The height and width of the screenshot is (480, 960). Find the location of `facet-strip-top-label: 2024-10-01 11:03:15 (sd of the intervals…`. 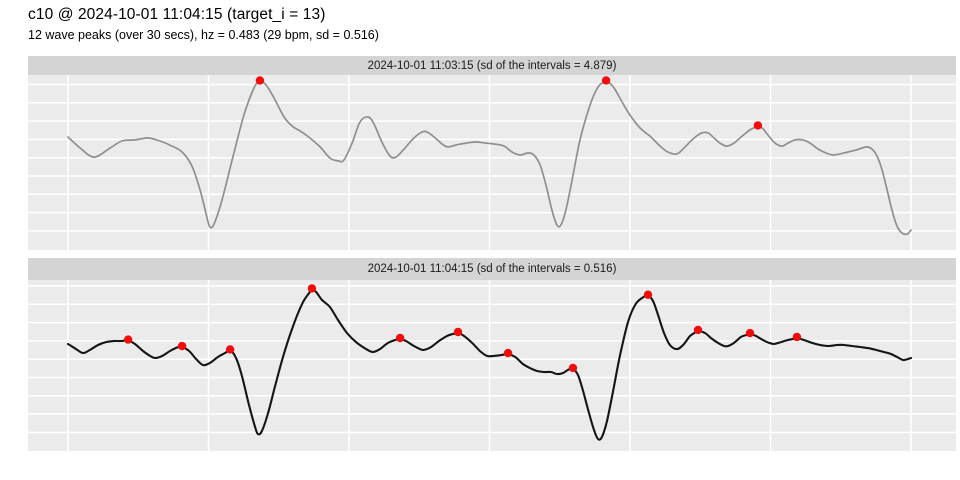

facet-strip-top-label: 2024-10-01 11:03:15 (sd of the intervals… is located at coordinates (492, 65).